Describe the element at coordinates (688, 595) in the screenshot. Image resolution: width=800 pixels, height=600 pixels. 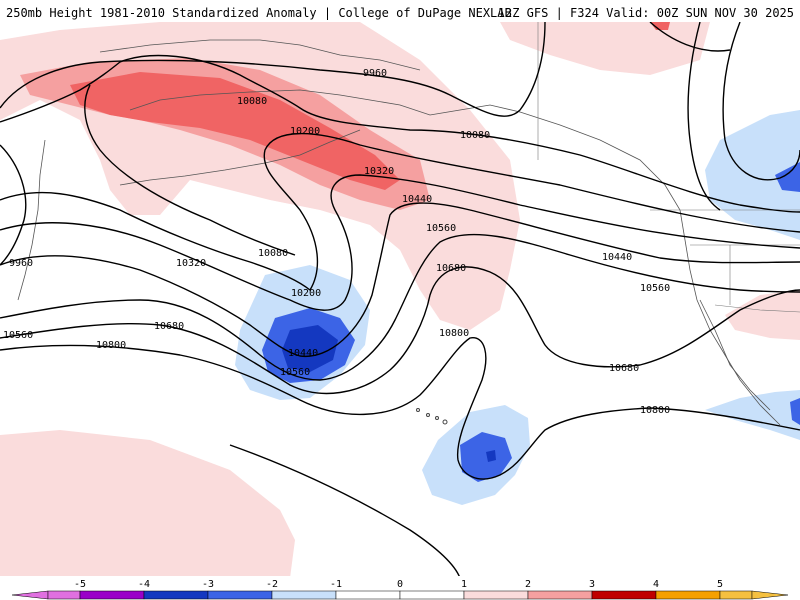
I see `colorbar-segment-pos4` at that location.